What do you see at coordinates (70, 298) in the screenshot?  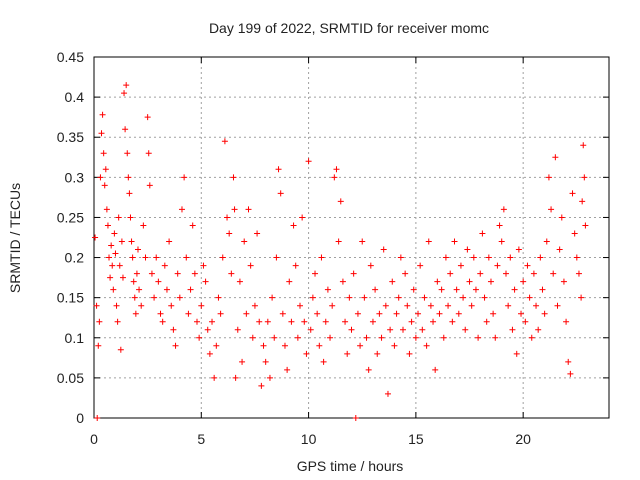 I see `y-tick-label: 0.15` at bounding box center [70, 298].